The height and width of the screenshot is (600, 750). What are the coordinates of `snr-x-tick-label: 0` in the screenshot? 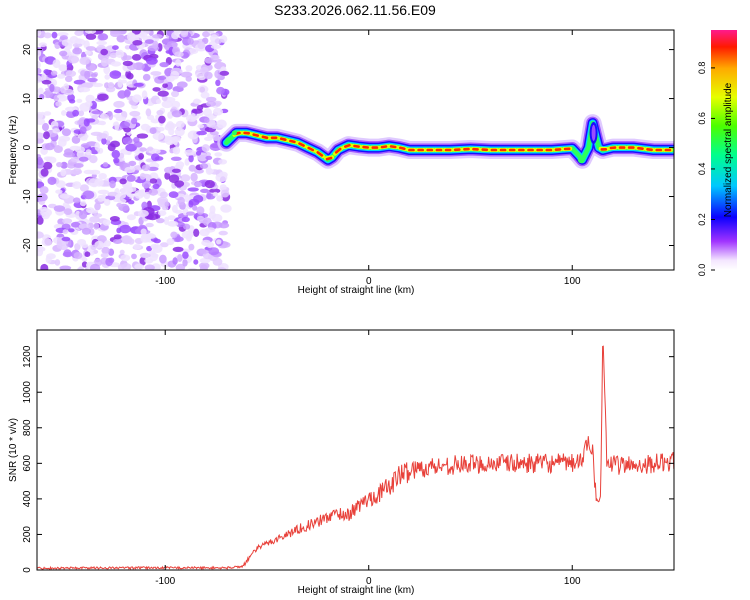 It's located at (369, 581).